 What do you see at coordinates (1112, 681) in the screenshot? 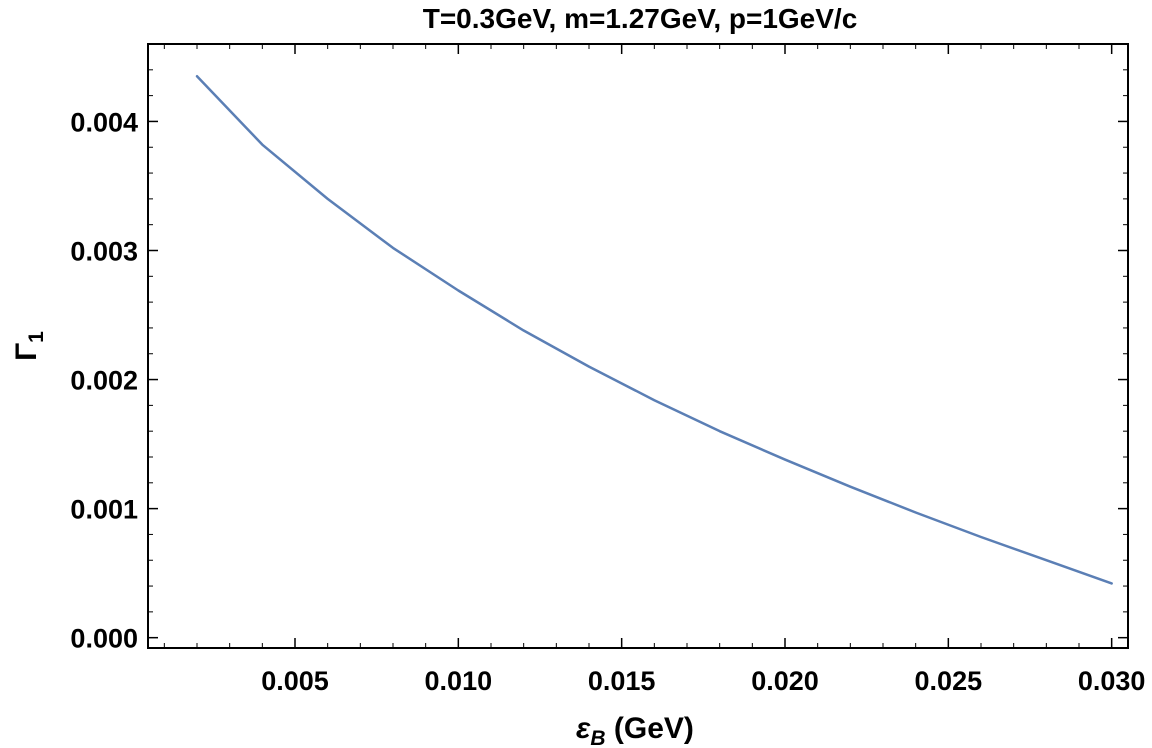
I see `x-tick-label: 0.030` at bounding box center [1112, 681].